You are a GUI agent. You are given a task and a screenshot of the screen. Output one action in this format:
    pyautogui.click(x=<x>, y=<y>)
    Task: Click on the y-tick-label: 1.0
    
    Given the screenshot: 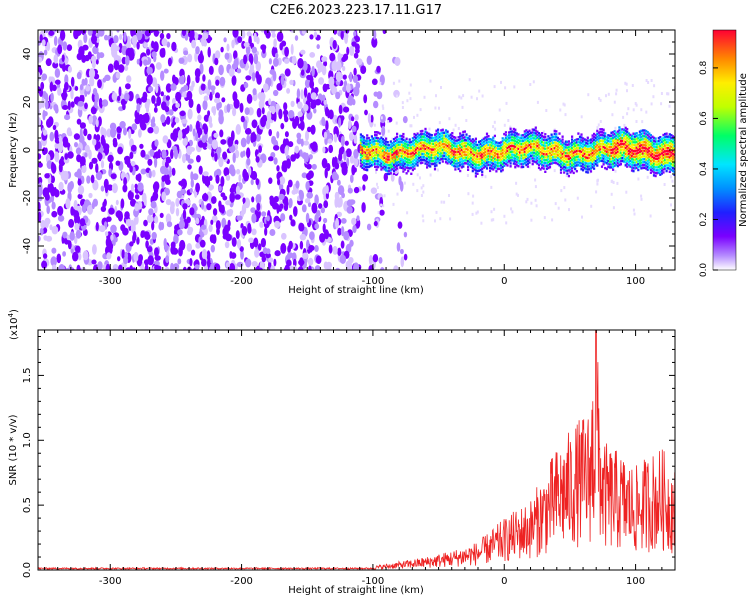 What is the action you would take?
    pyautogui.click(x=27, y=440)
    